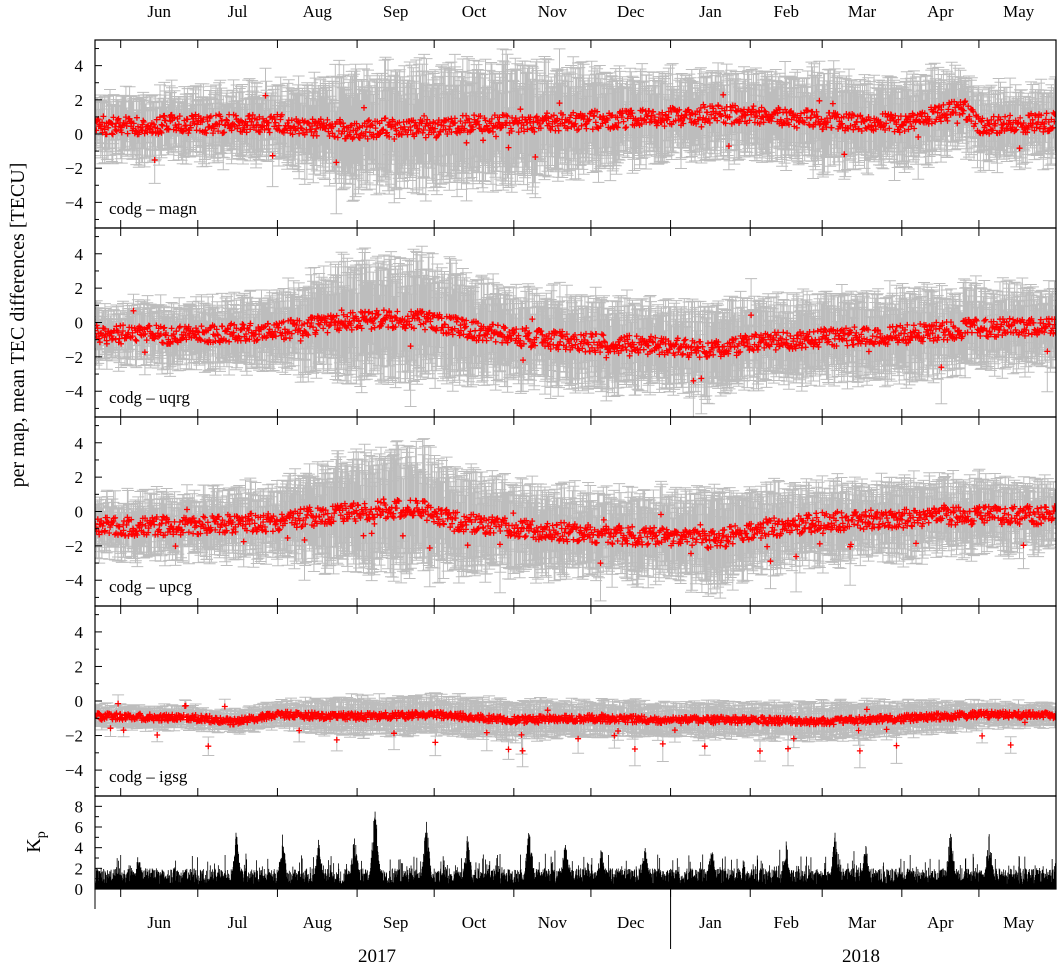 This screenshot has height=972, width=1057. What do you see at coordinates (1019, 922) in the screenshot?
I see `bottom-month-label-may: May` at bounding box center [1019, 922].